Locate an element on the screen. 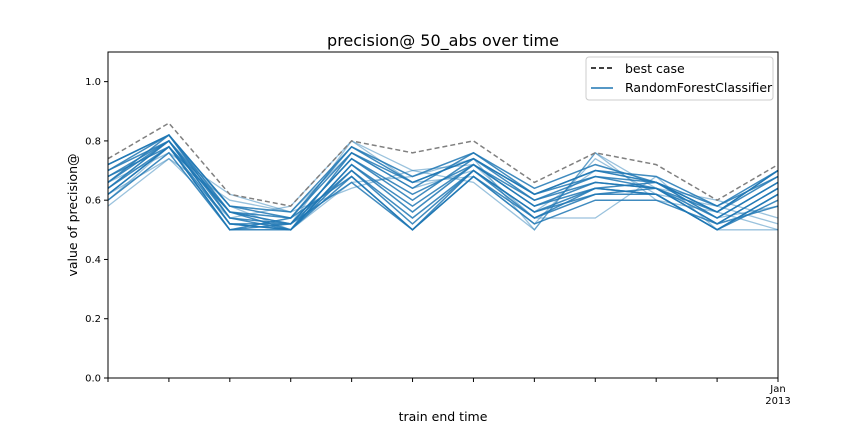 The width and height of the screenshot is (864, 432). legend-model-label: RandomForestClassifier is located at coordinates (699, 87).